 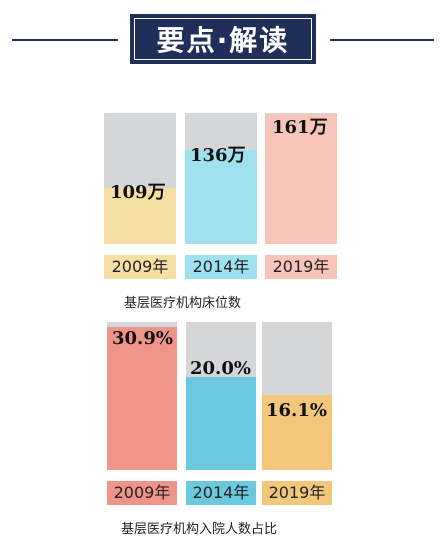 I want to click on value-label: 16.1%, so click(x=296, y=410).